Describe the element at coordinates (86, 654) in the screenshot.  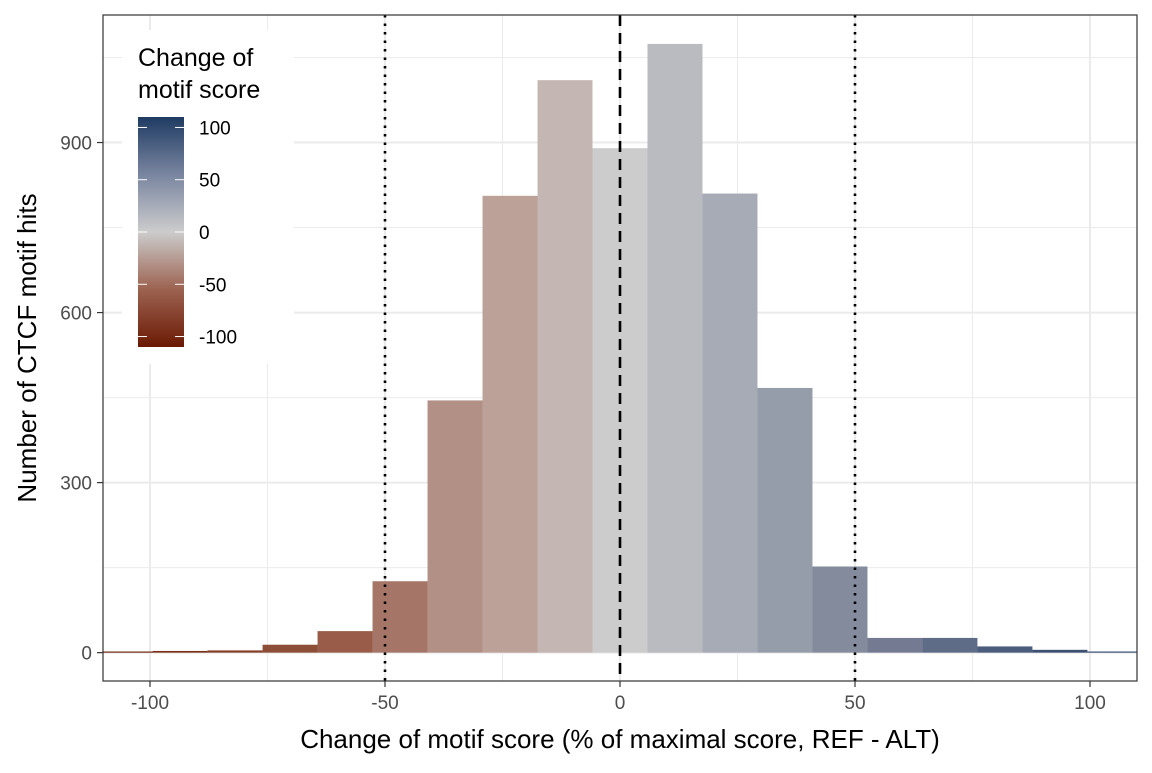
I see `y-tick-label: 0` at that location.